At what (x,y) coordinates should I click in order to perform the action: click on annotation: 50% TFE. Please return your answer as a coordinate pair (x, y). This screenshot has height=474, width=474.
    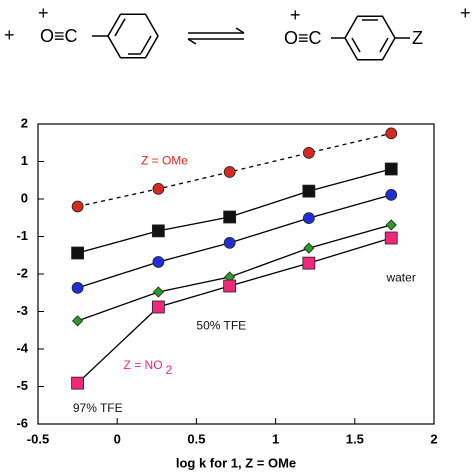
    Looking at the image, I should click on (221, 326).